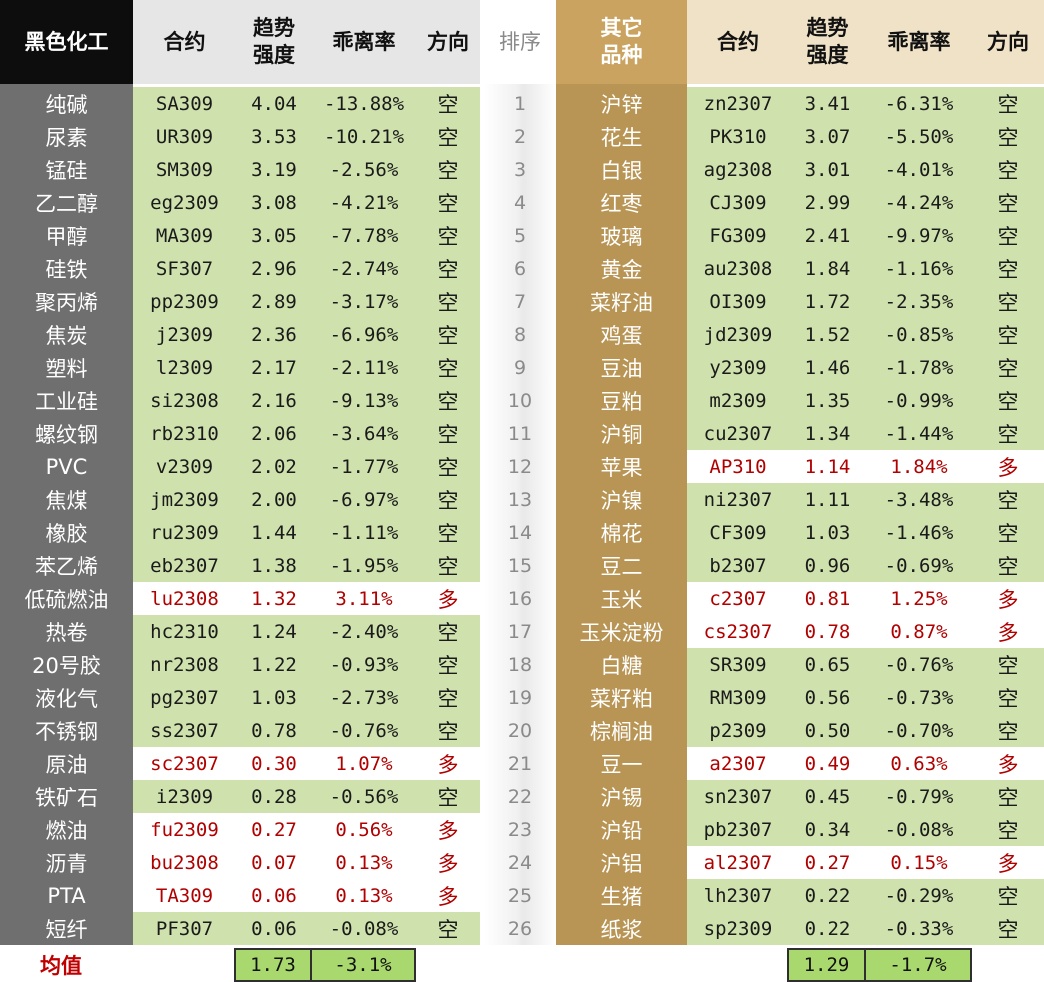 The image size is (1044, 982). What do you see at coordinates (274, 334) in the screenshot?
I see `left-strength-cell: 2.36` at bounding box center [274, 334].